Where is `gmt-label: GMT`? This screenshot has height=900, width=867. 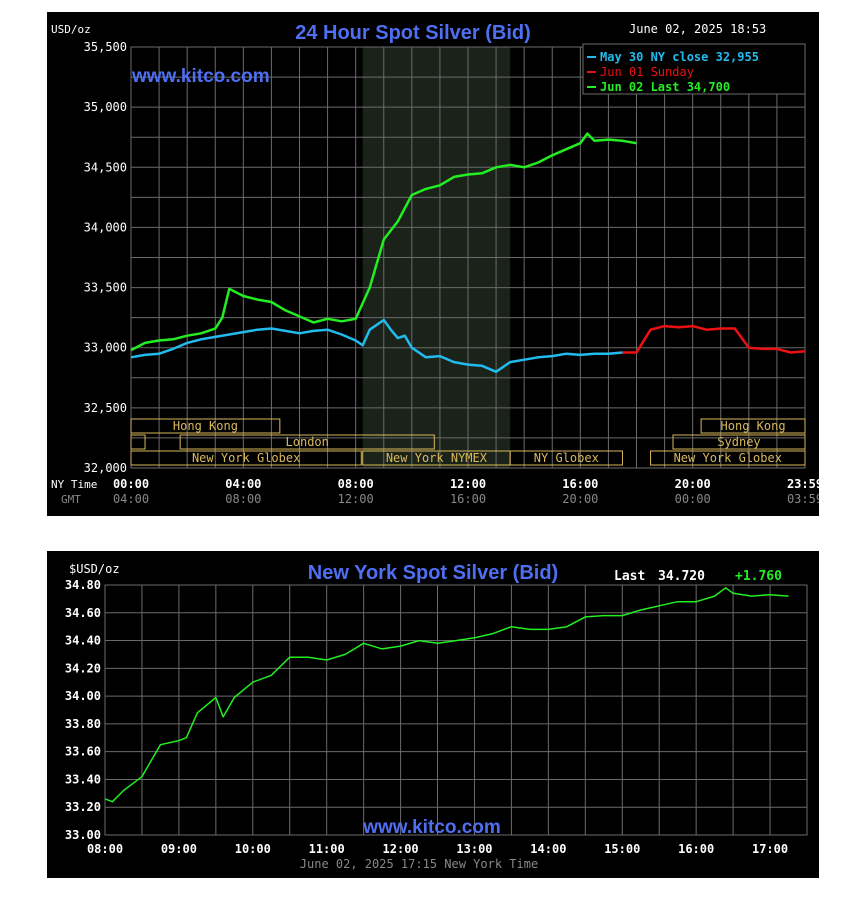
gmt-label: GMT is located at coordinates (71, 499).